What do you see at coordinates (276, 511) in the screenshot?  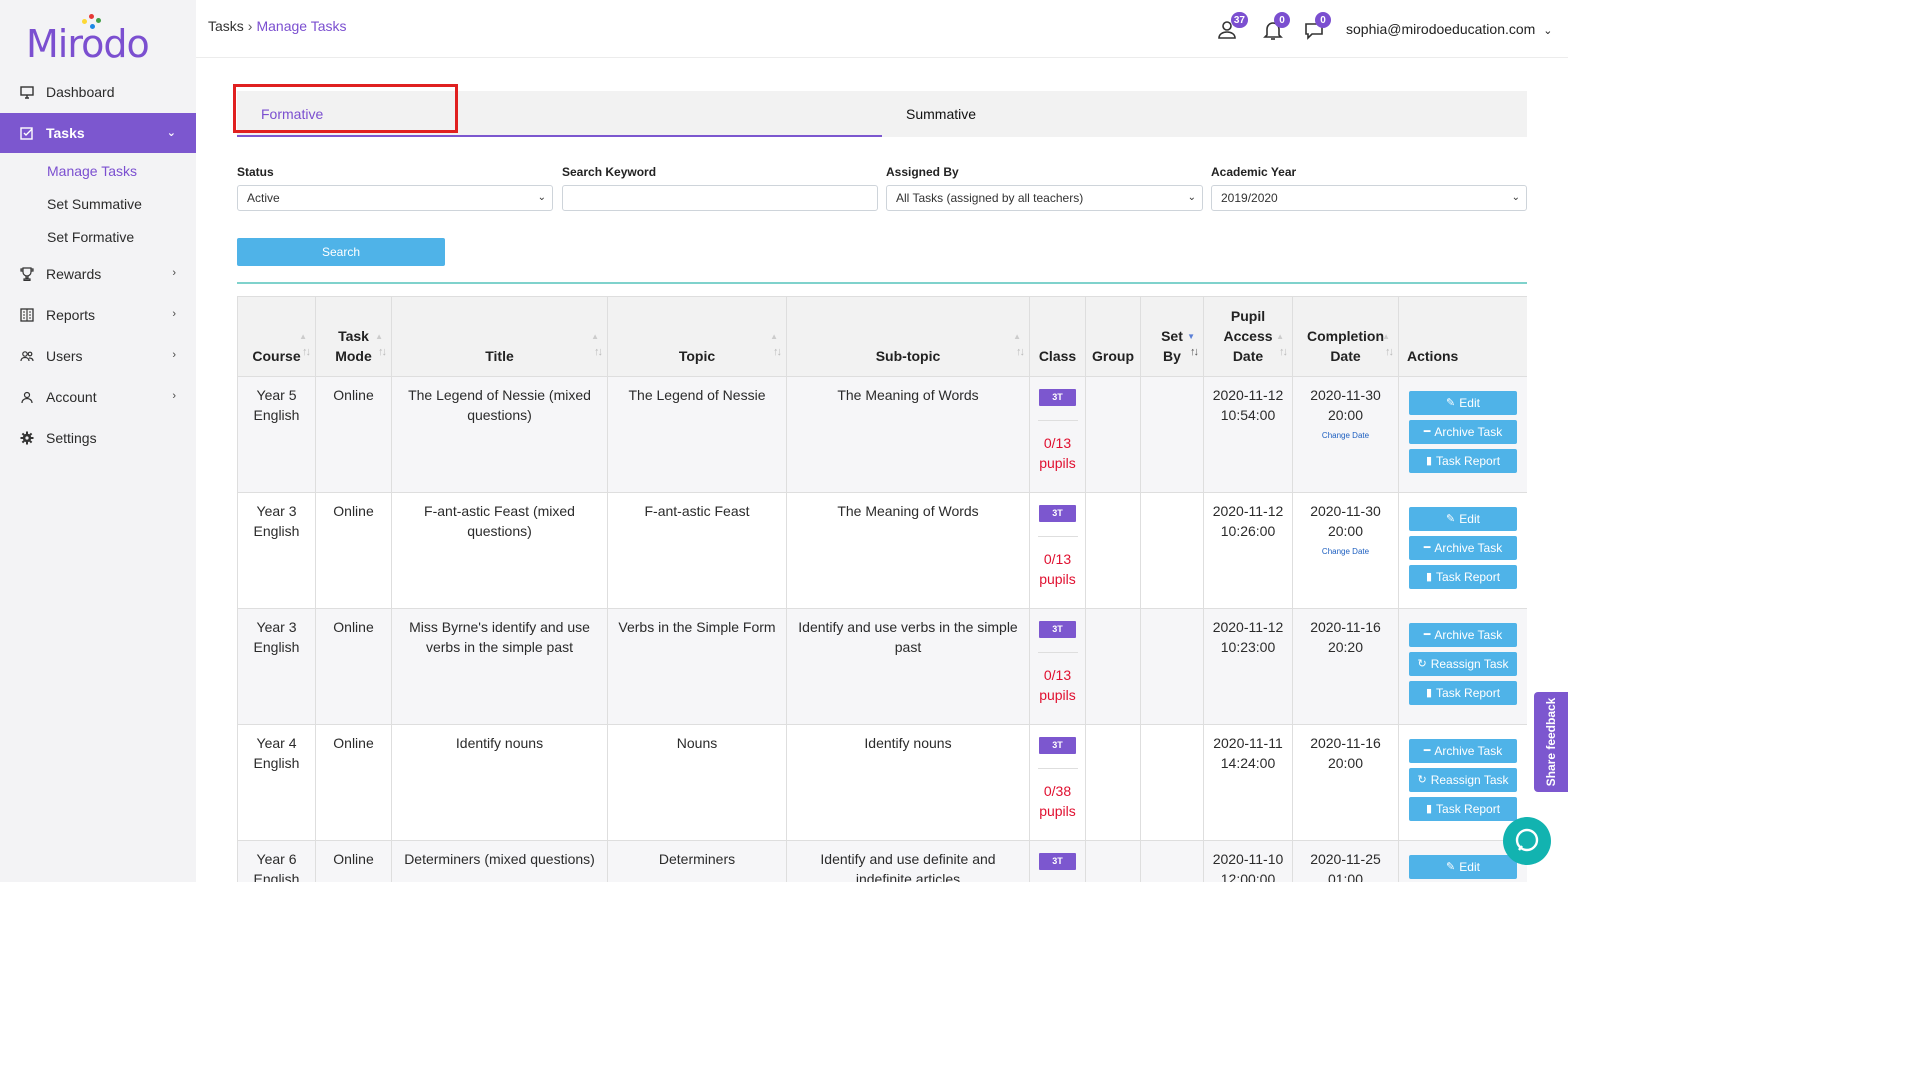 I see `course-year: Year 3` at bounding box center [276, 511].